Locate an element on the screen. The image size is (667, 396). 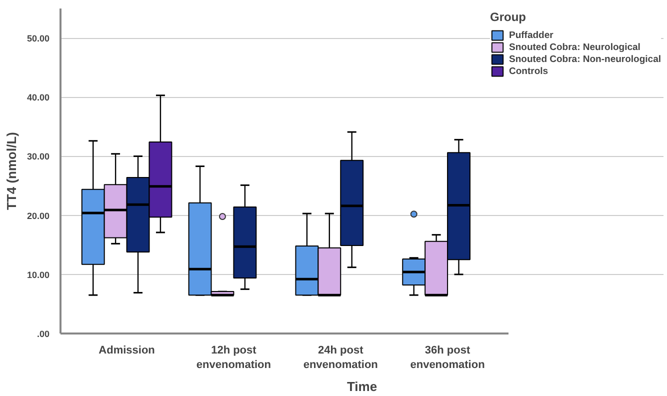
y-tick-label: 40.00 is located at coordinates (38, 97).